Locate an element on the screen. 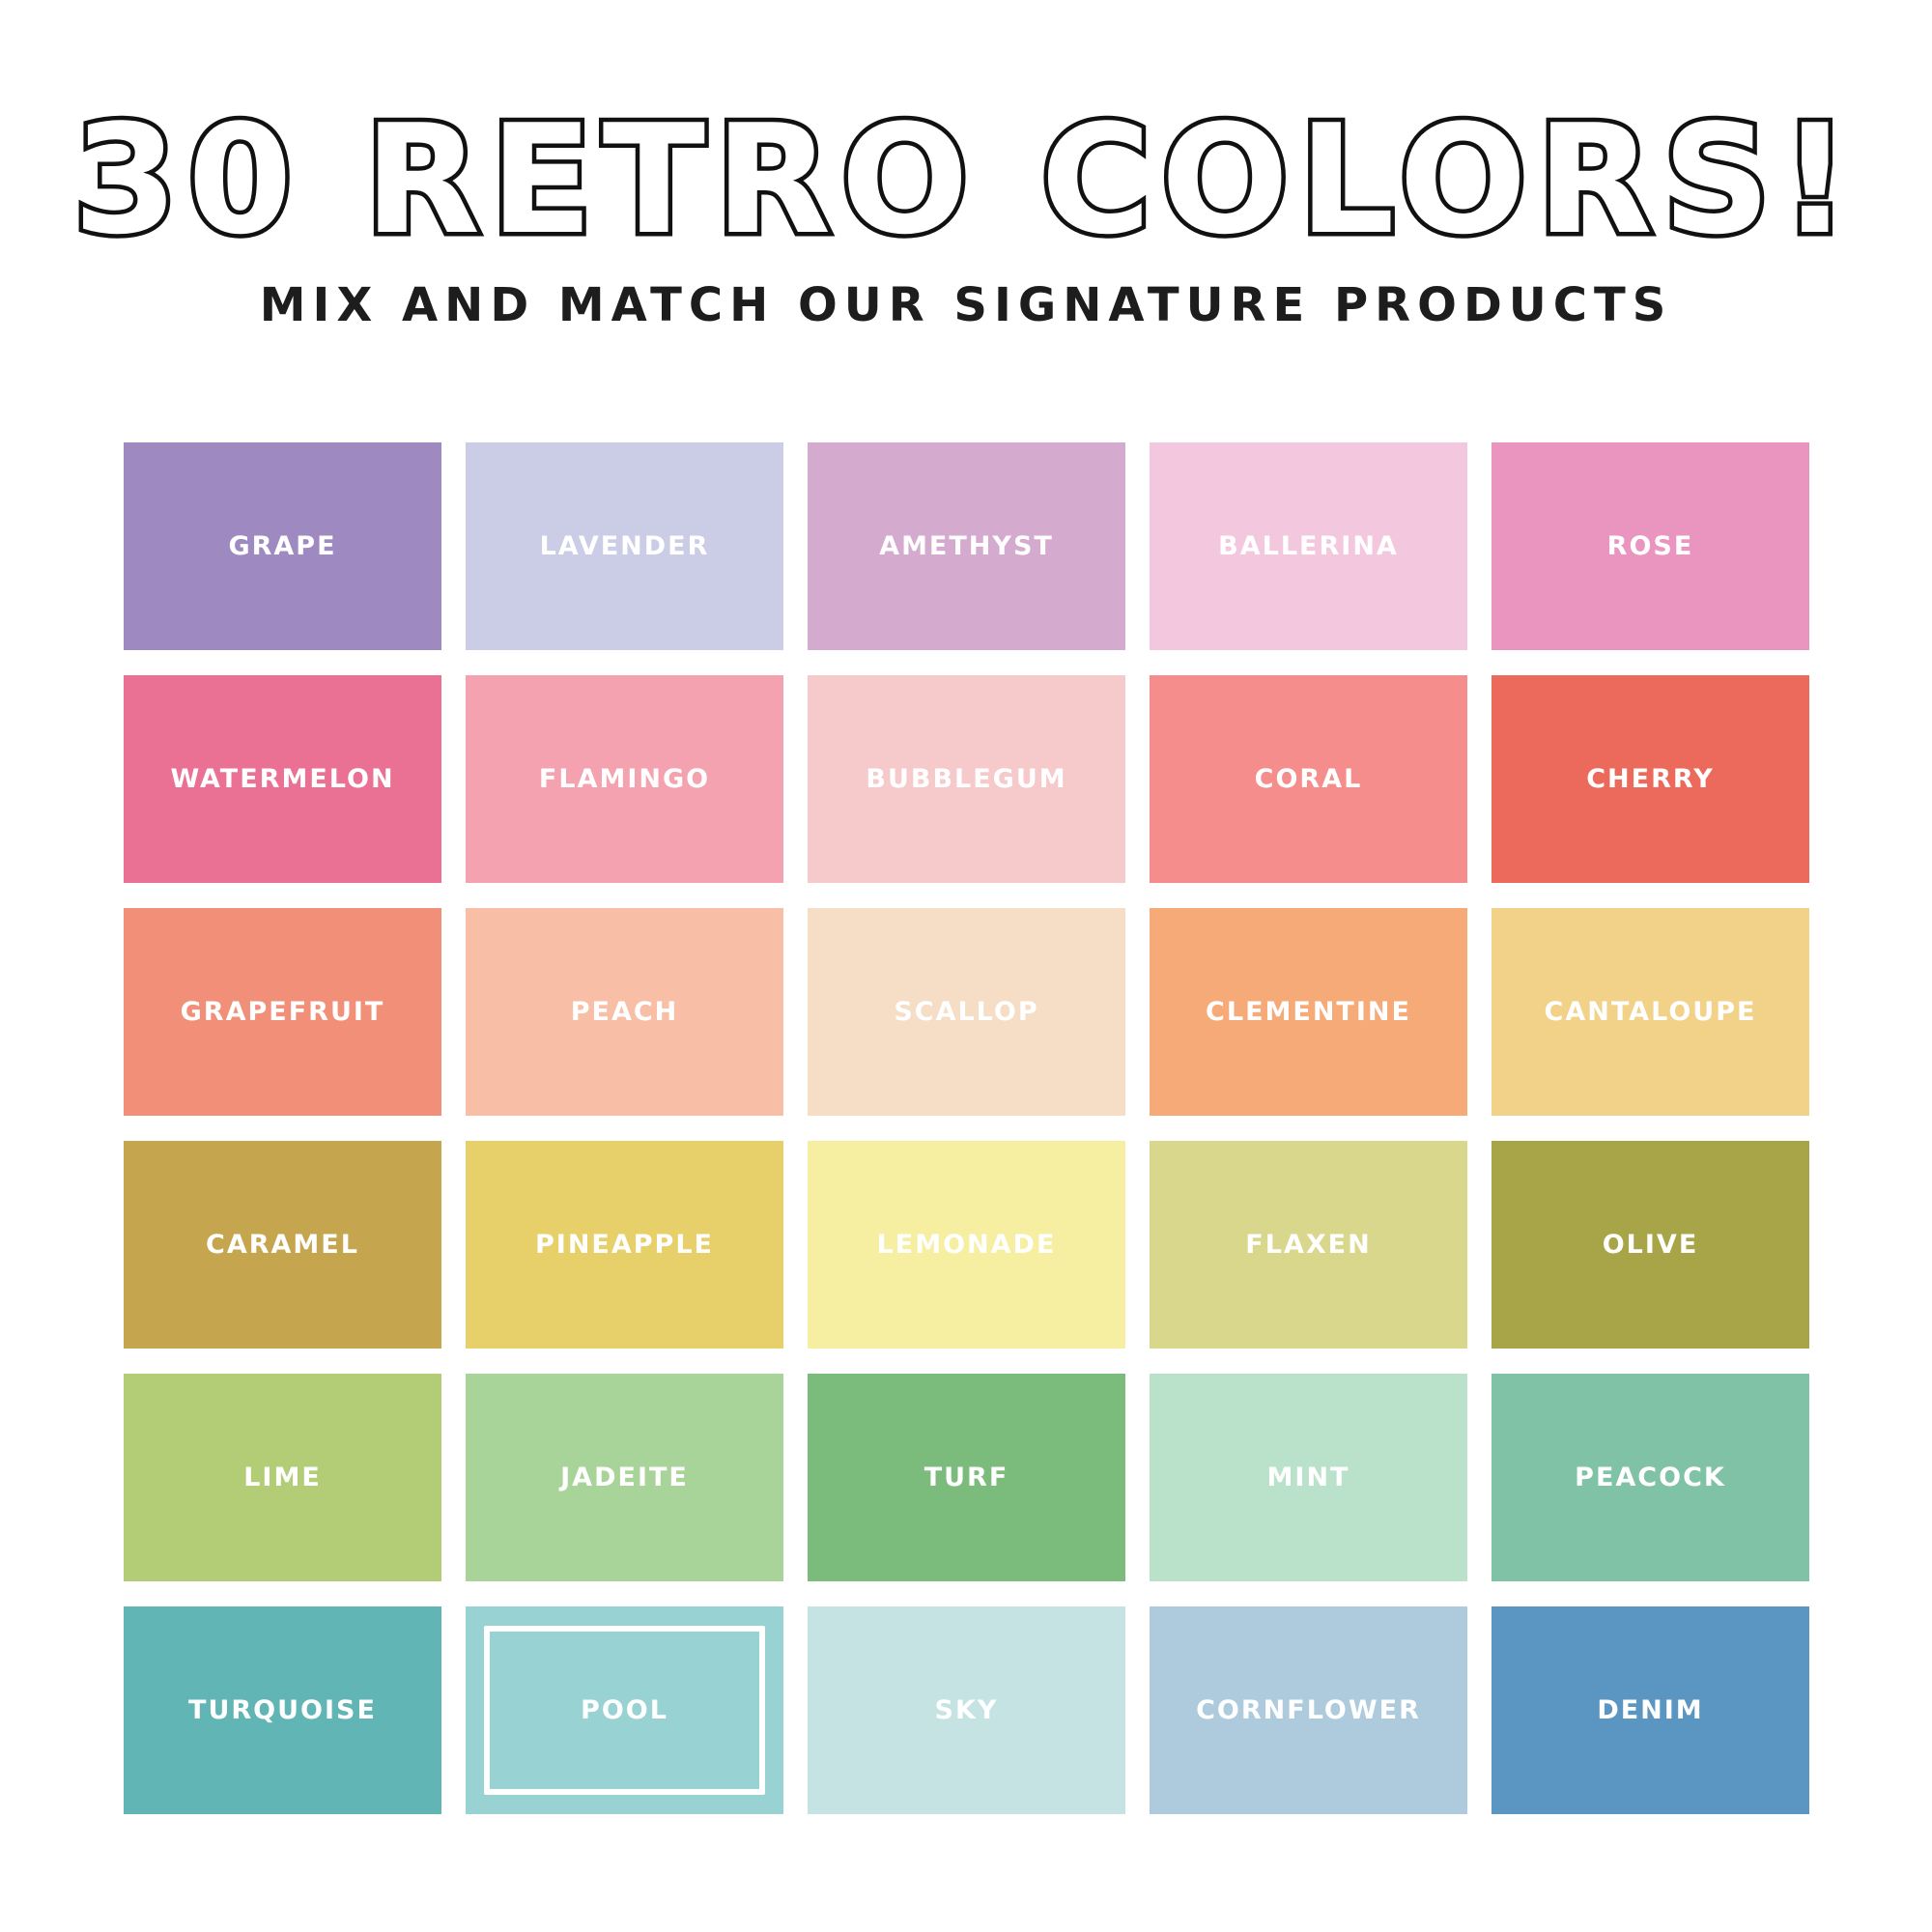 The width and height of the screenshot is (1932, 1932). swatch-label: MINT is located at coordinates (1308, 1477).